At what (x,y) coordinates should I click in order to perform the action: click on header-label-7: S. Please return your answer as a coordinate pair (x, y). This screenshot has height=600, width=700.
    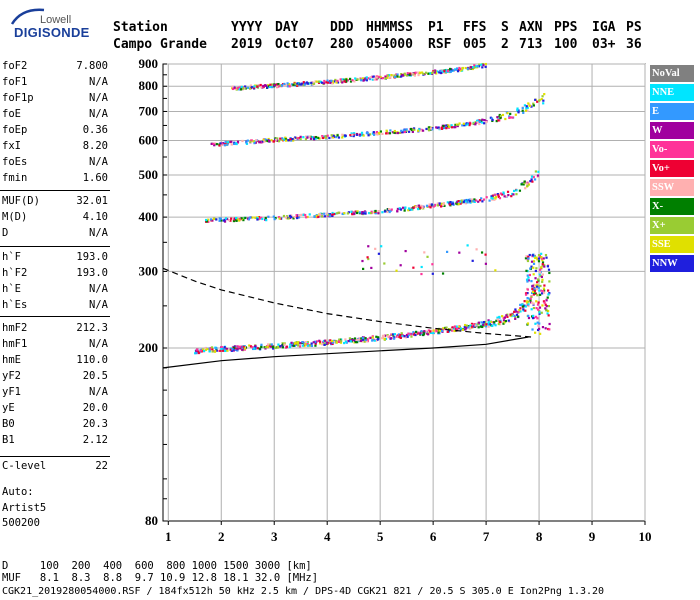
    Looking at the image, I should click on (505, 27).